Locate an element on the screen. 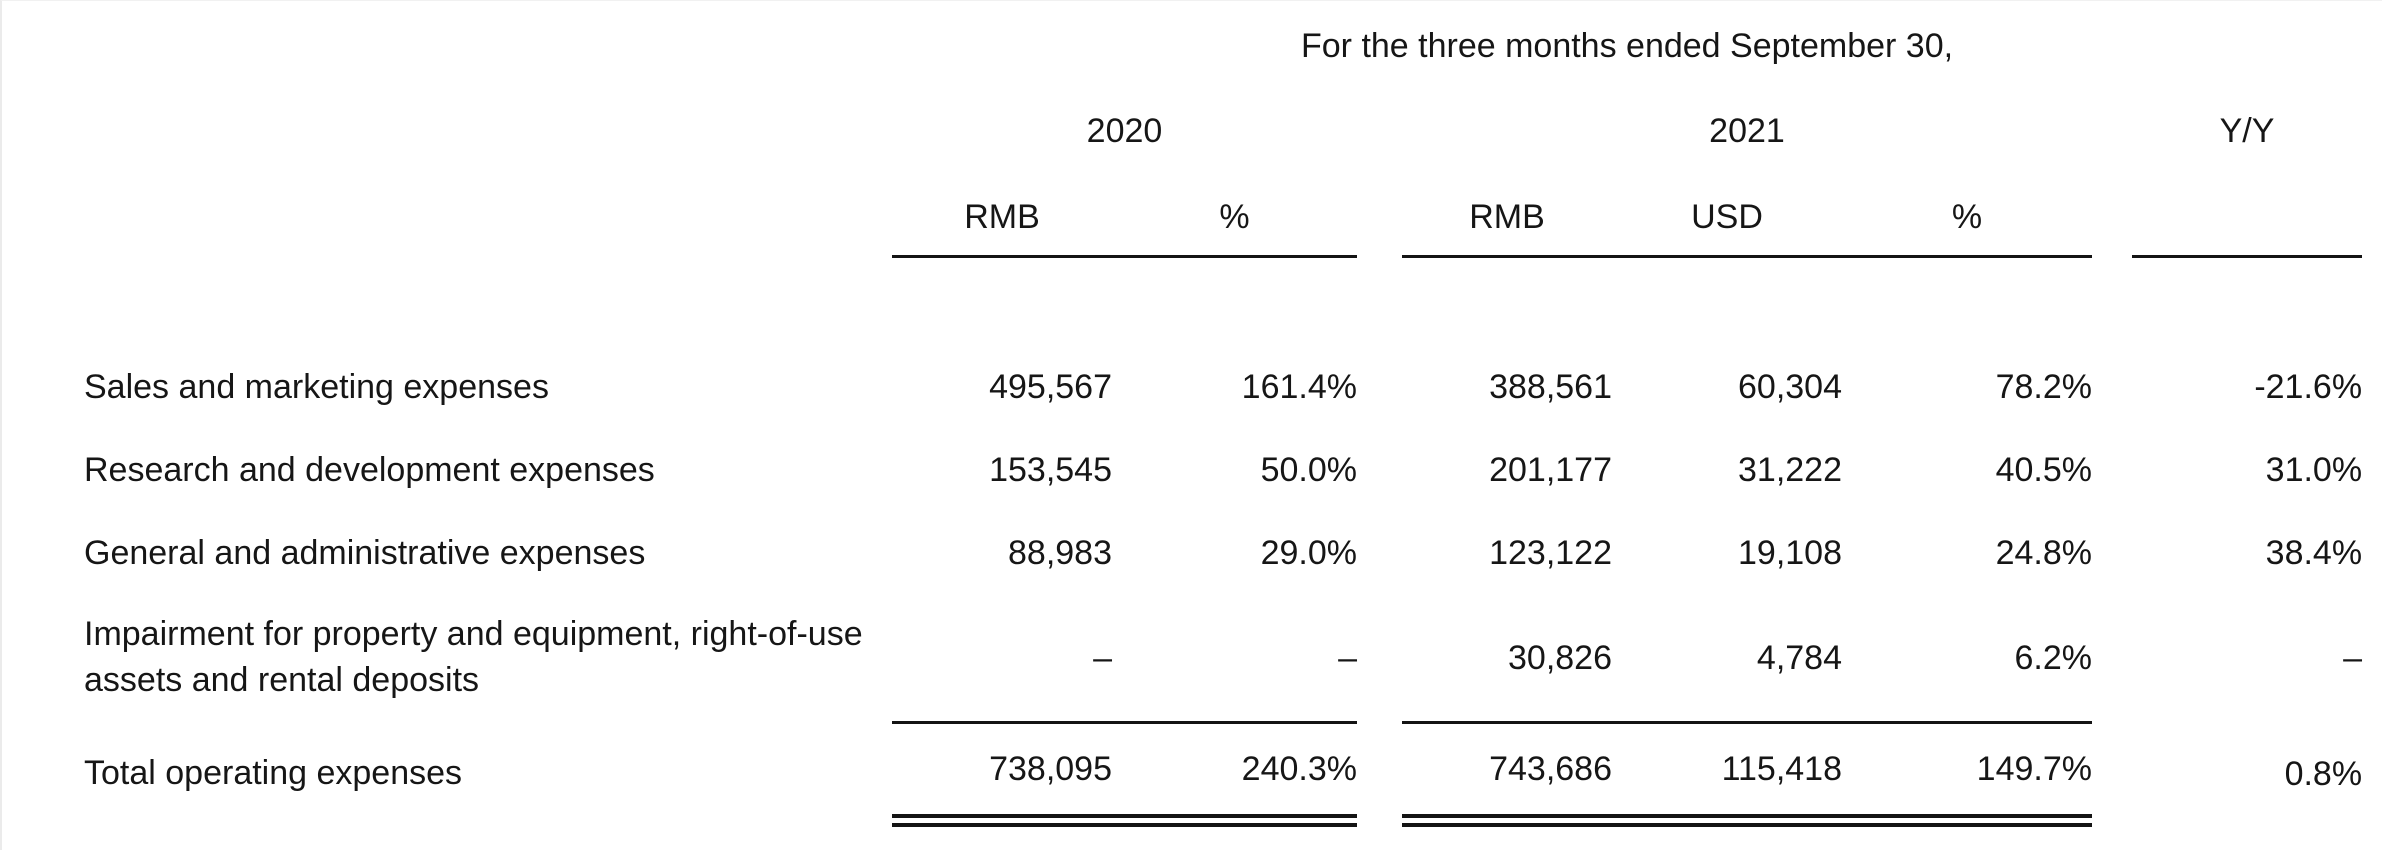 The image size is (2382, 850). year-group-2020: 2020 is located at coordinates (1124, 130).